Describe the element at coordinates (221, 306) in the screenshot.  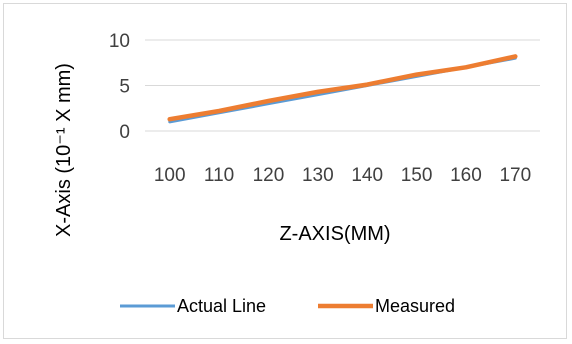
I see `legend-label: Actual Line` at that location.